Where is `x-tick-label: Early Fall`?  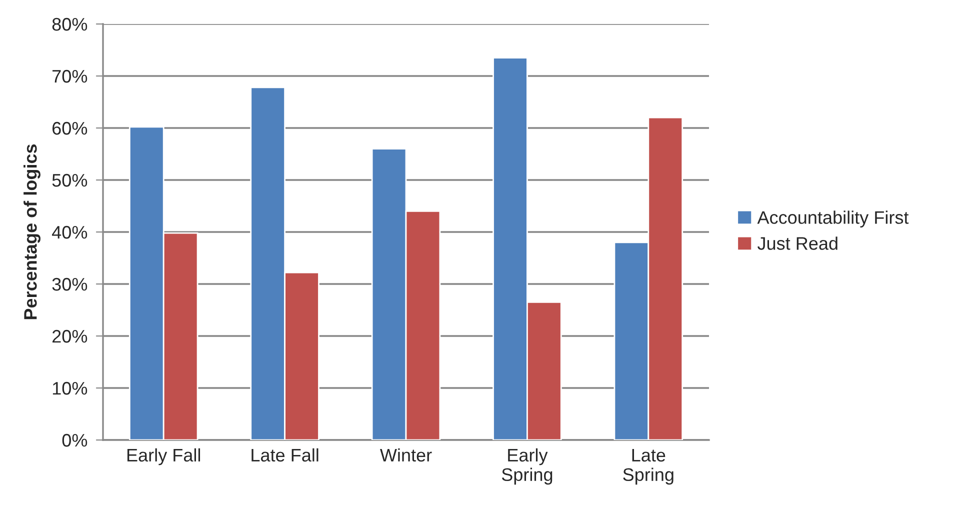
x-tick-label: Early Fall is located at coordinates (163, 457).